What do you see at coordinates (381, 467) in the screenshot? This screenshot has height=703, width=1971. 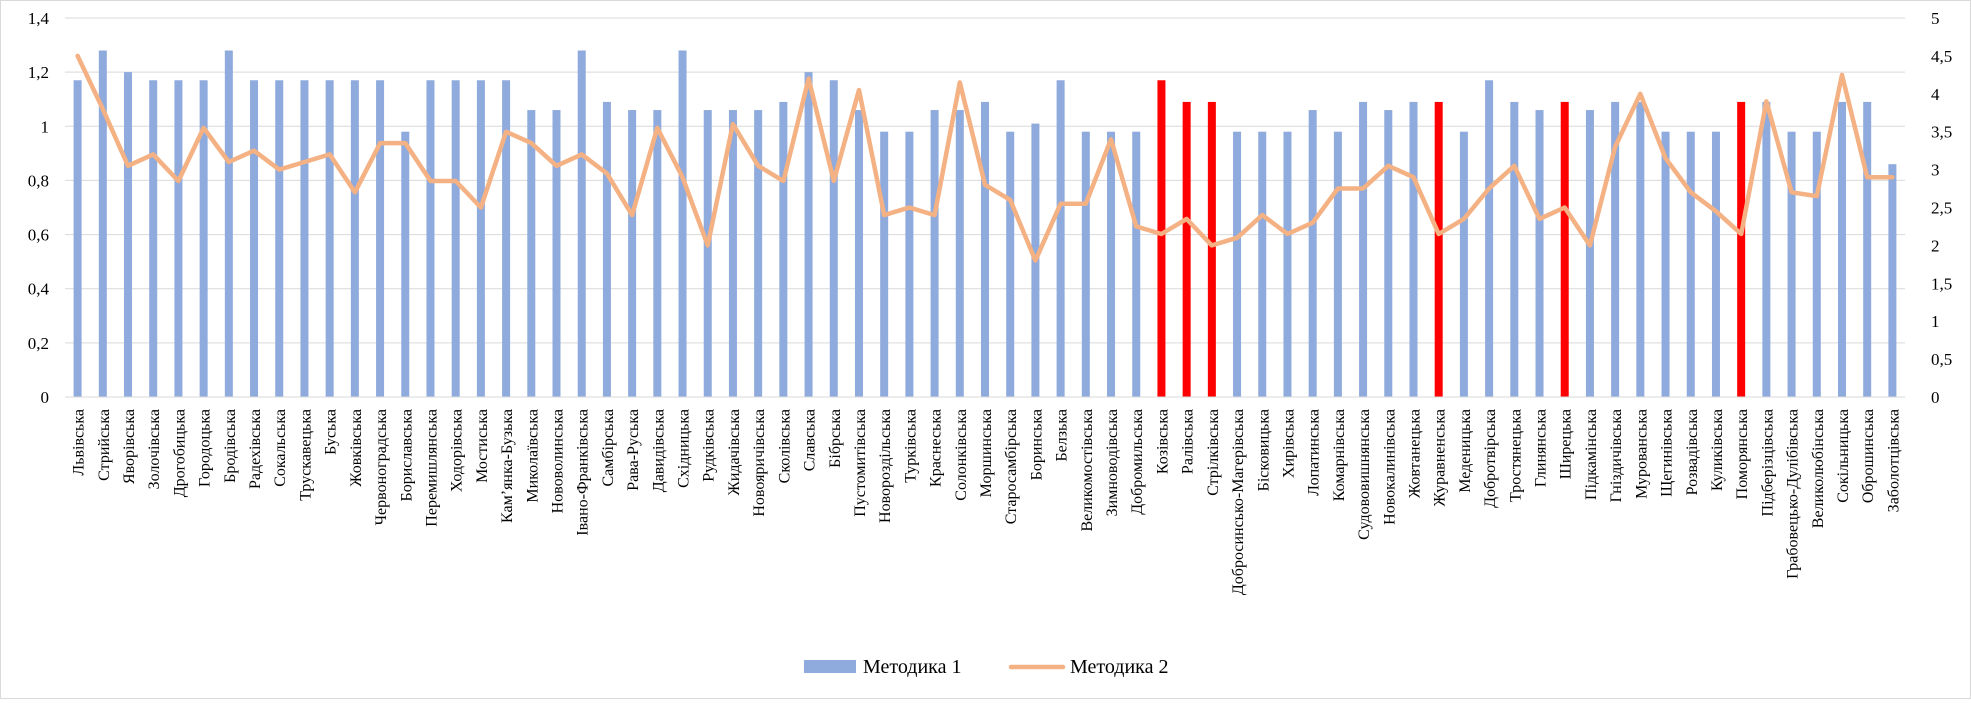 I see `x-tick-label: Червоноградська` at bounding box center [381, 467].